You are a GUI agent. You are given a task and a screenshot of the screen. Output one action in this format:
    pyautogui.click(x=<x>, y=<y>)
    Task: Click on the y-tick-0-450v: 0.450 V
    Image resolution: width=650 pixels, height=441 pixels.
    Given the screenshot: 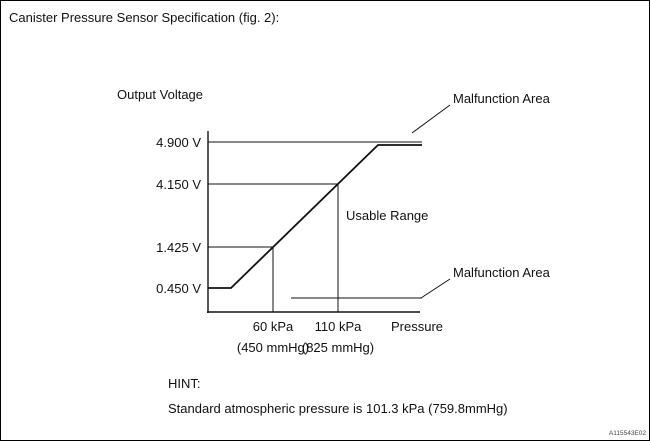 What is the action you would take?
    pyautogui.click(x=178, y=288)
    